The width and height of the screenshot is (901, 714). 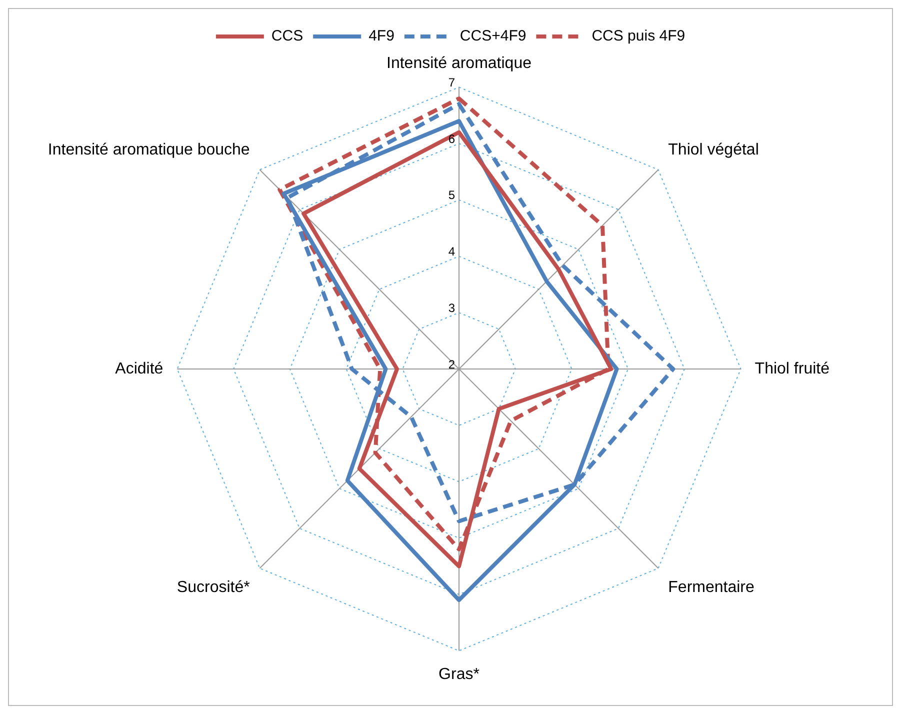 I want to click on legend-label: 4F9, so click(x=381, y=36).